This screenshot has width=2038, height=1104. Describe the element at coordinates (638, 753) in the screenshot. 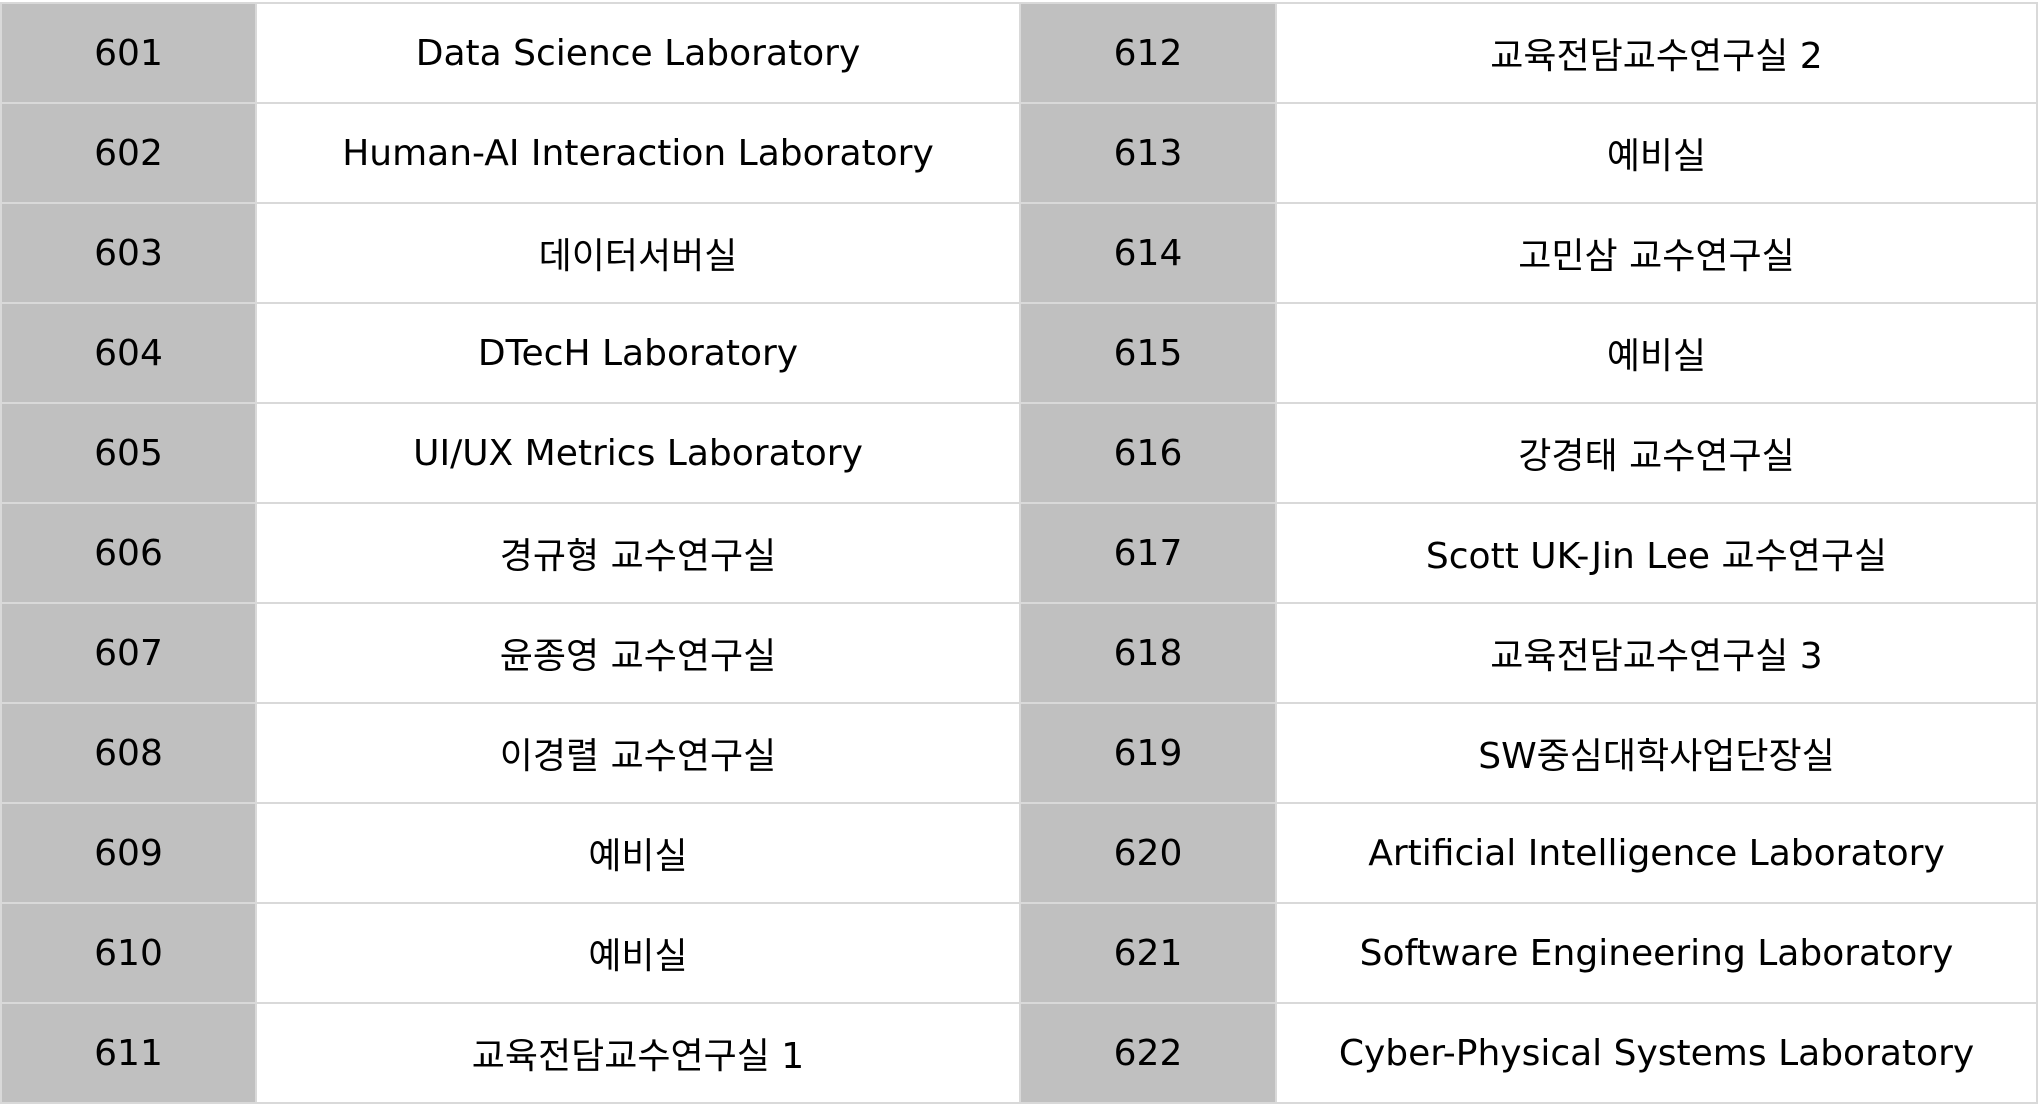

I see `room-name-cell: 이경렬 교수연구실` at that location.